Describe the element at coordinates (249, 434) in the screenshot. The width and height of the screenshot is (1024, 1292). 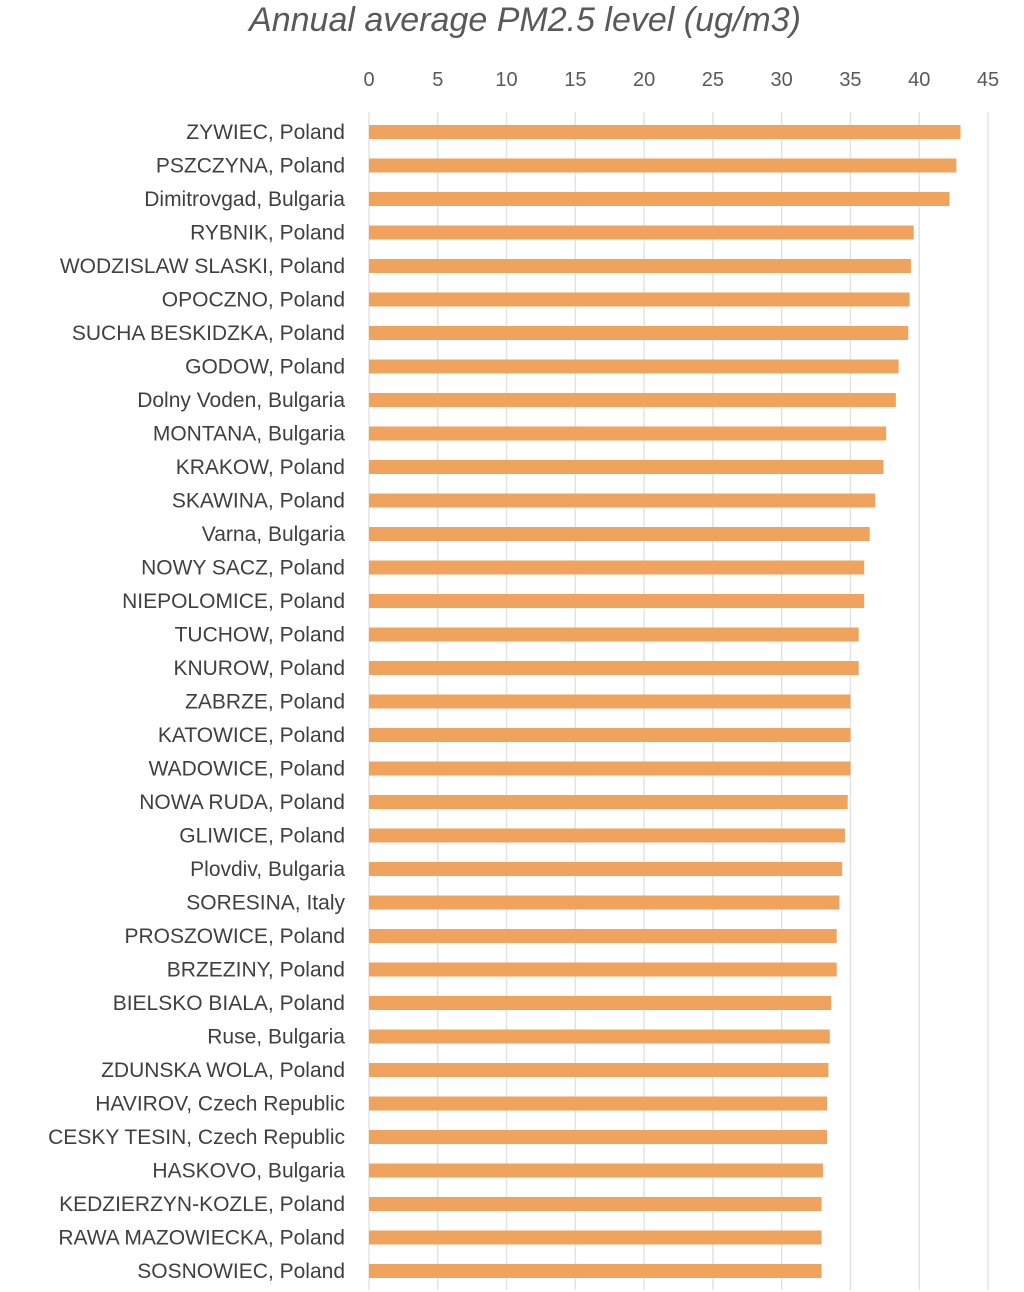
I see `category-label: MONTANA, Bulgaria` at that location.